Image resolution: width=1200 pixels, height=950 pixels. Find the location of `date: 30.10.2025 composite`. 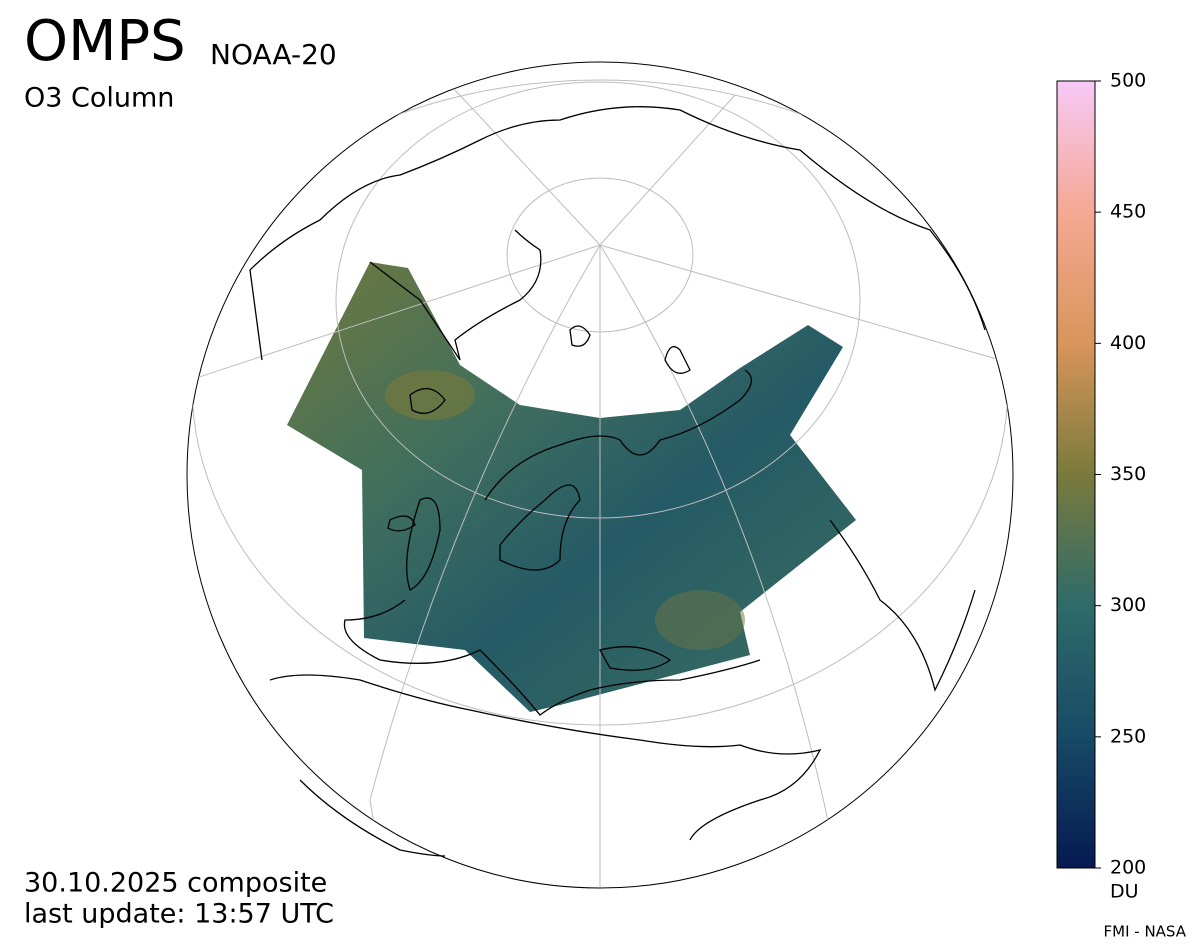

date: 30.10.2025 composite is located at coordinates (175, 883).